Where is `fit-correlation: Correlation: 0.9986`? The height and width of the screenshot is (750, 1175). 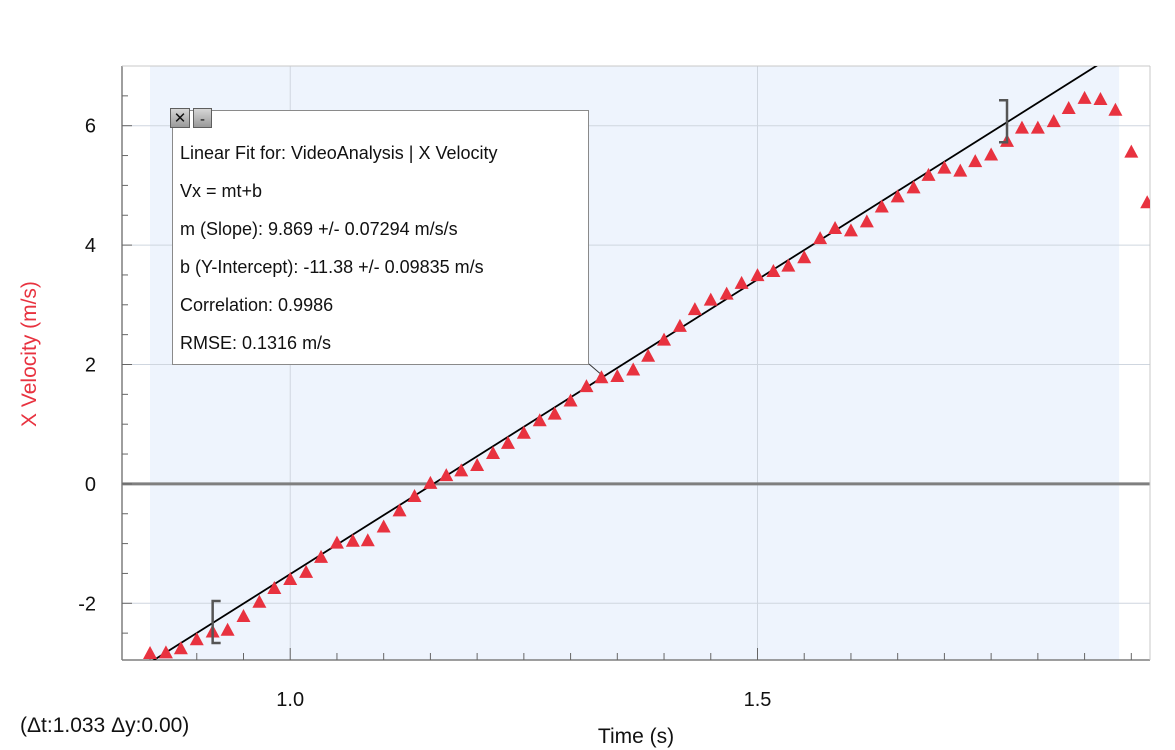 fit-correlation: Correlation: 0.9986 is located at coordinates (257, 305).